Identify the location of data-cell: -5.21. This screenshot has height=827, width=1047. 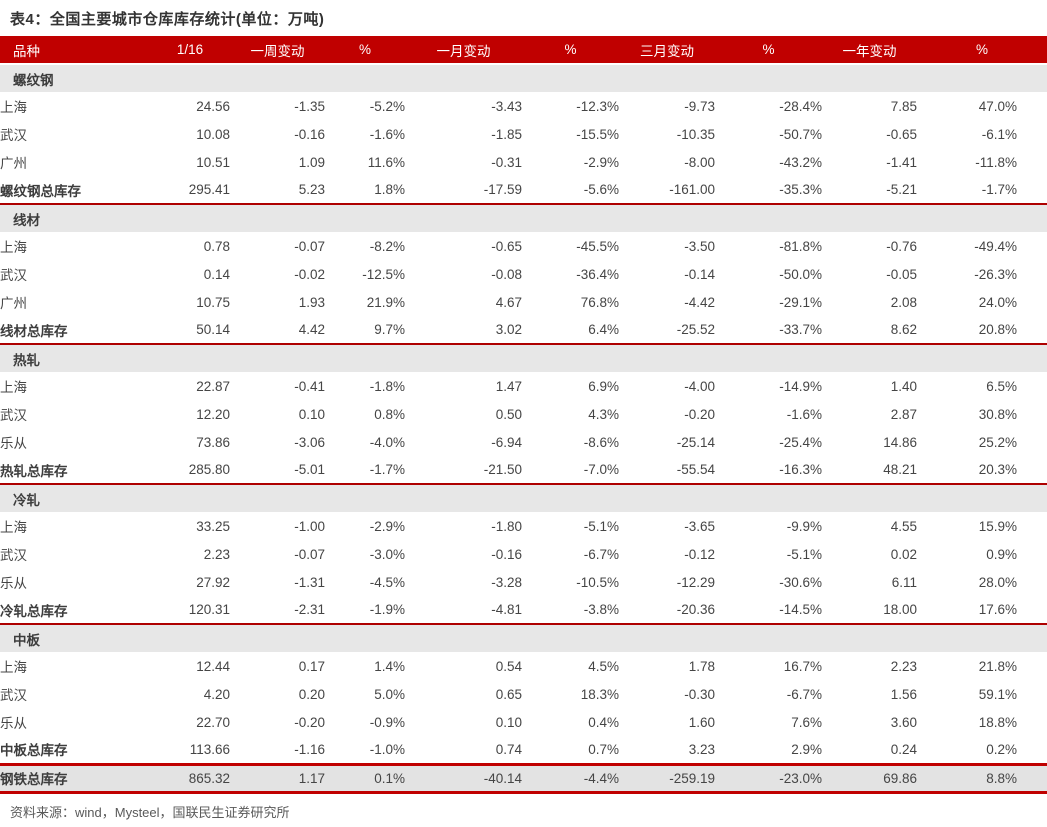
(869, 190).